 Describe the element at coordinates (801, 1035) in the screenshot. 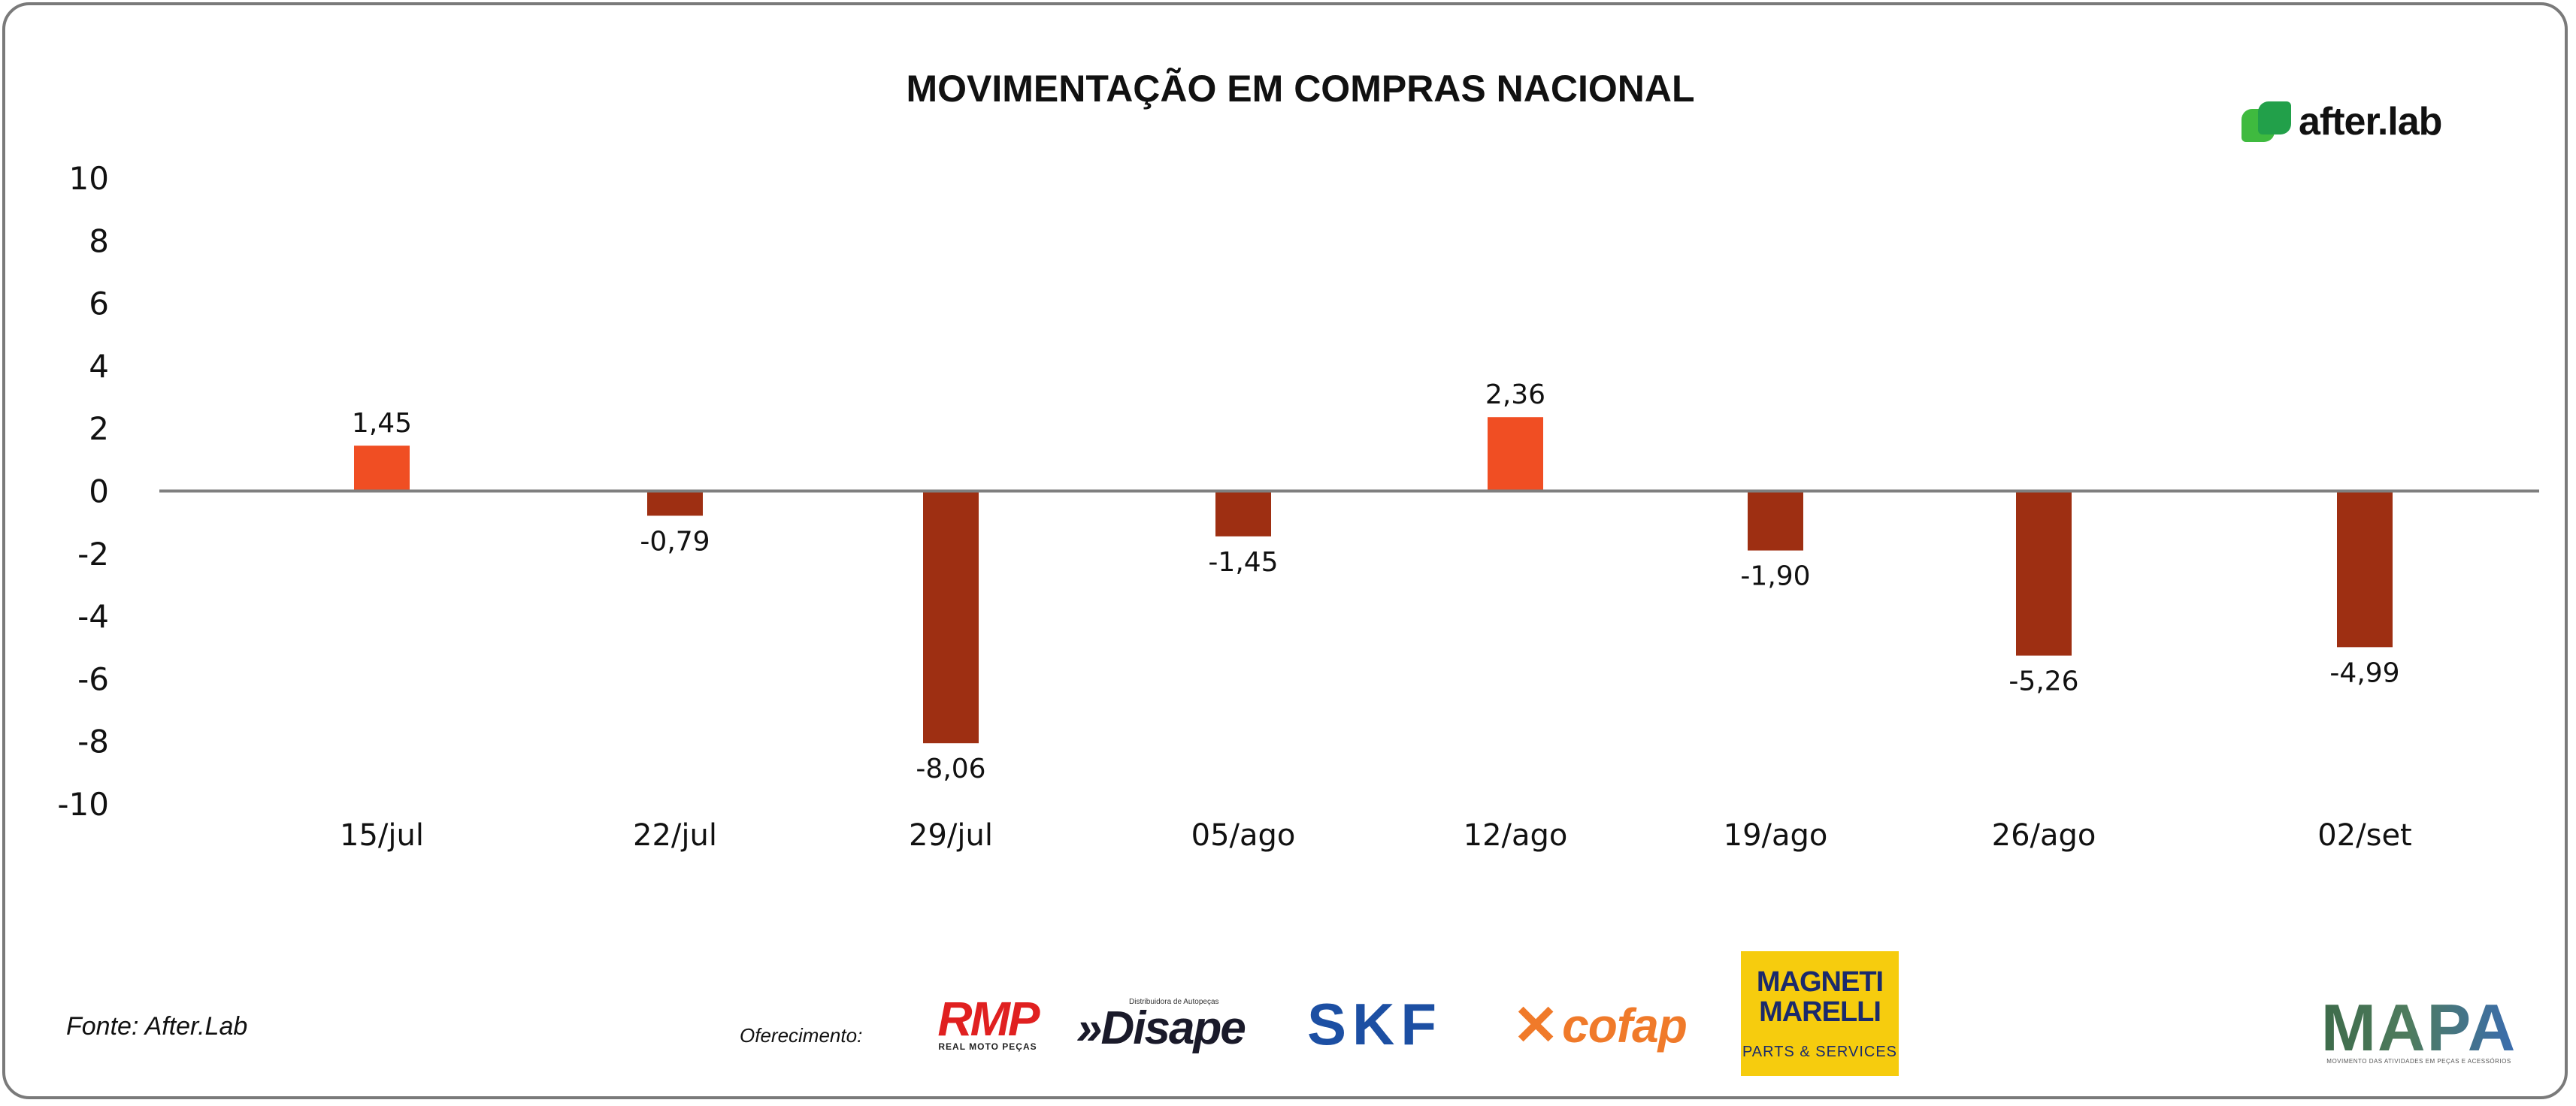

I see `offer-label: Oferecimento:` at that location.